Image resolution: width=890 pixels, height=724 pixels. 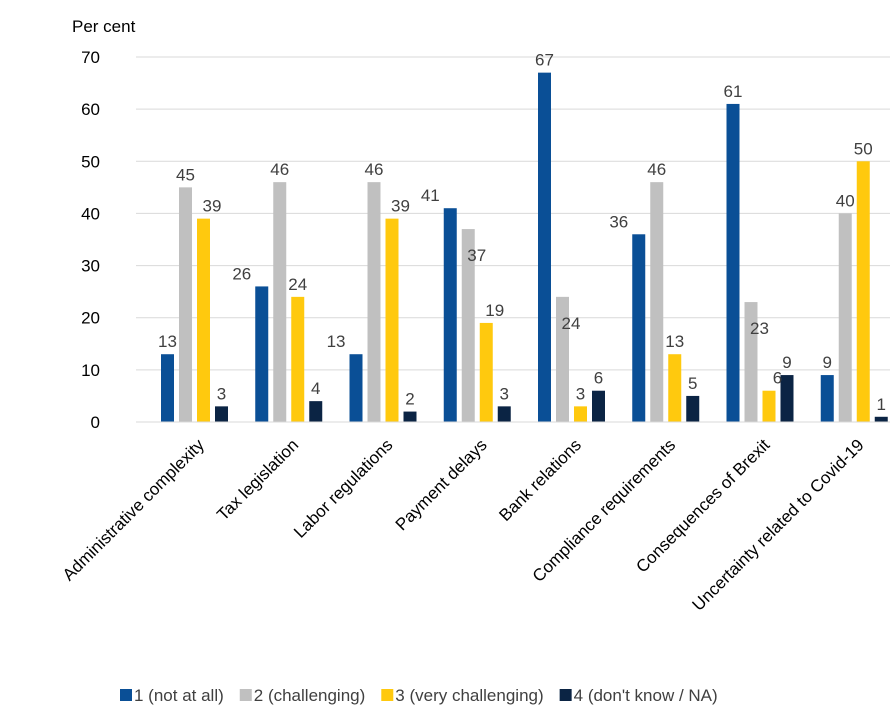 I want to click on y-tick-label: 70, so click(x=90, y=57).